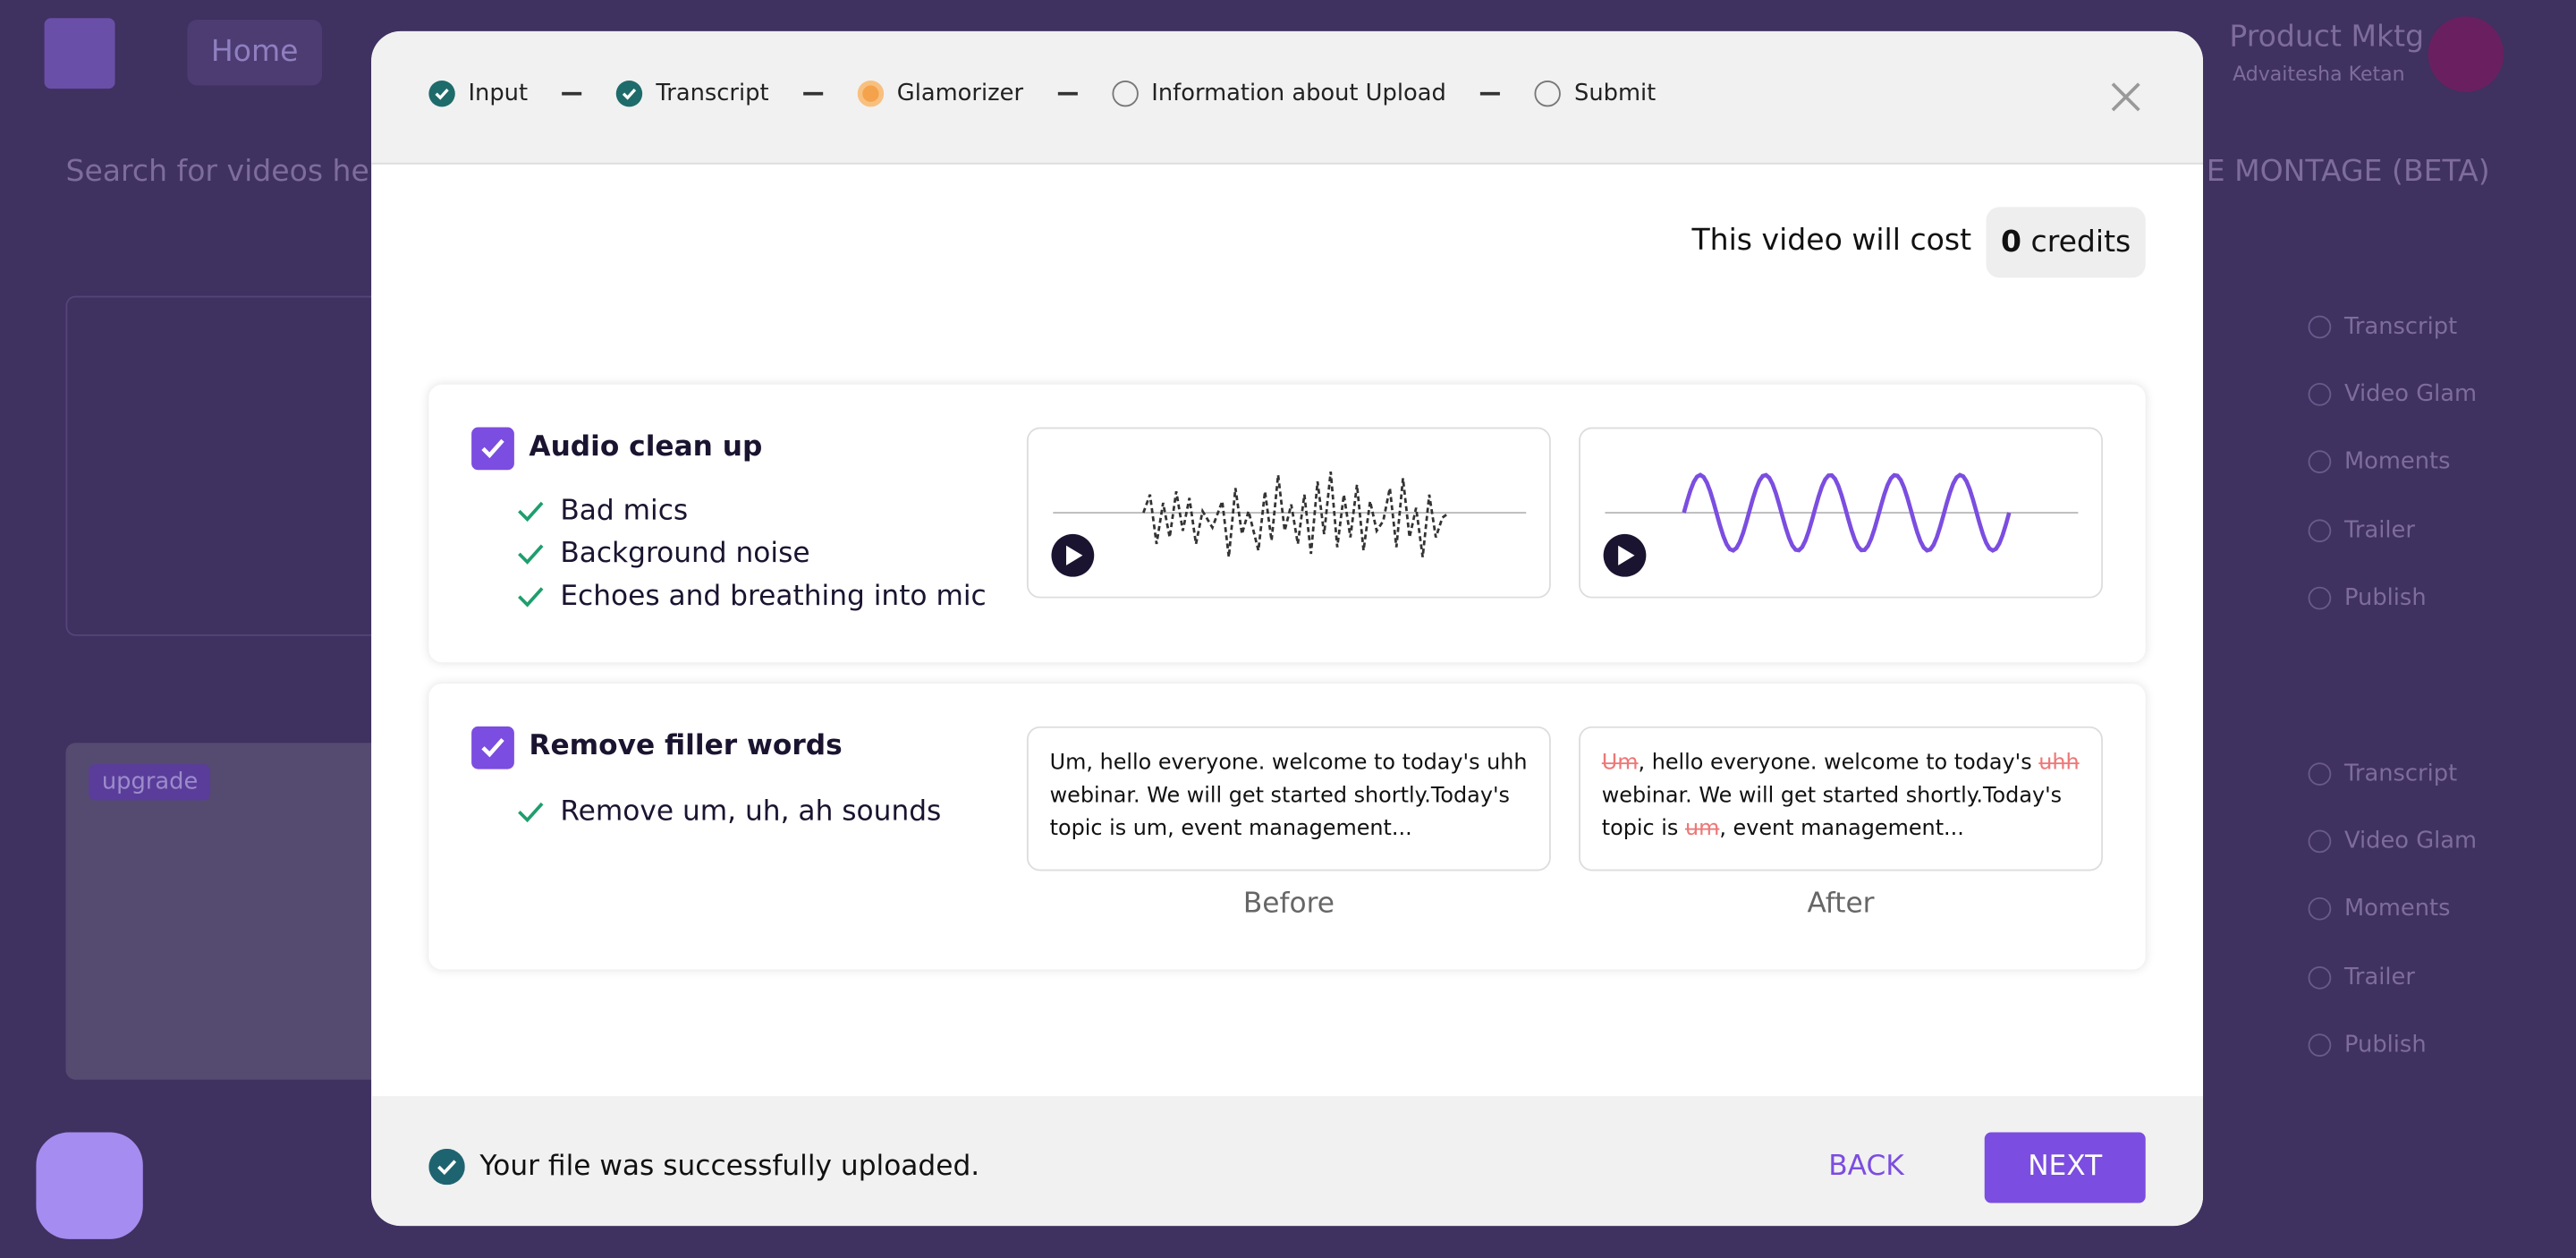 The image size is (2576, 1258). What do you see at coordinates (2397, 462) in the screenshot?
I see `sidebar-label: Moments` at bounding box center [2397, 462].